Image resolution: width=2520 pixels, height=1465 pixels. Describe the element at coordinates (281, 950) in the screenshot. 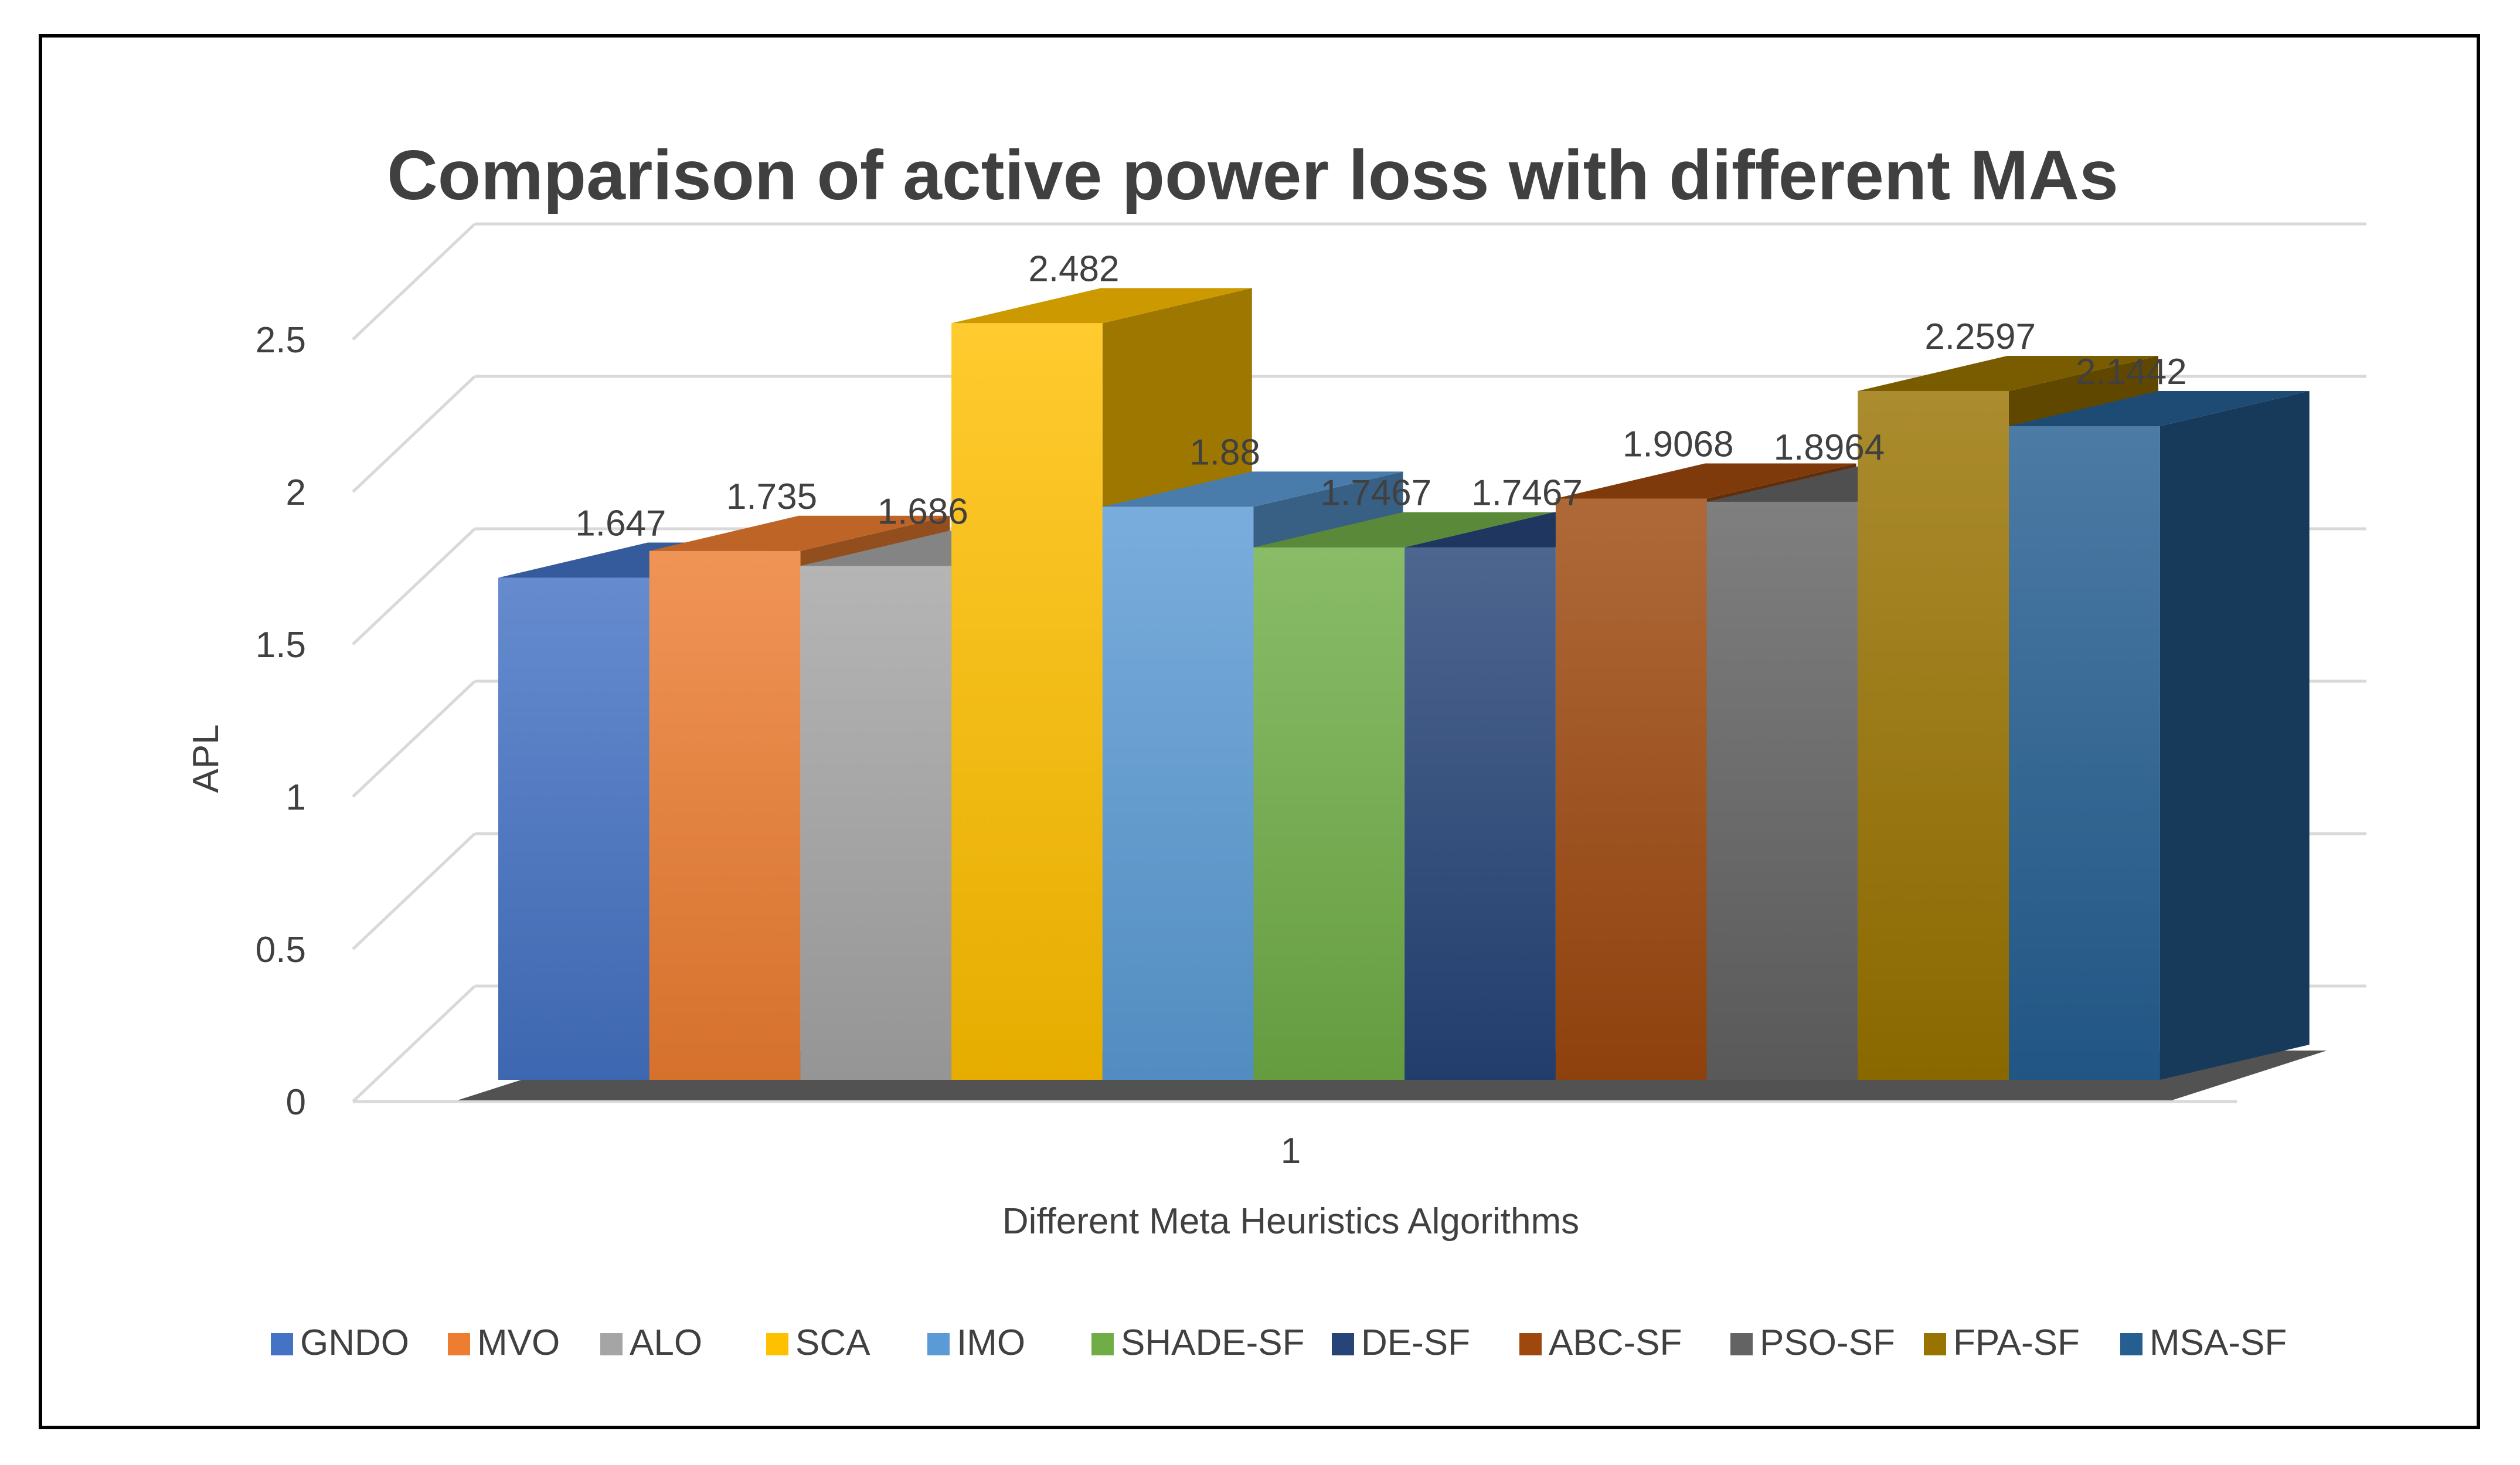

I see `y-tick-label: 0.5` at that location.